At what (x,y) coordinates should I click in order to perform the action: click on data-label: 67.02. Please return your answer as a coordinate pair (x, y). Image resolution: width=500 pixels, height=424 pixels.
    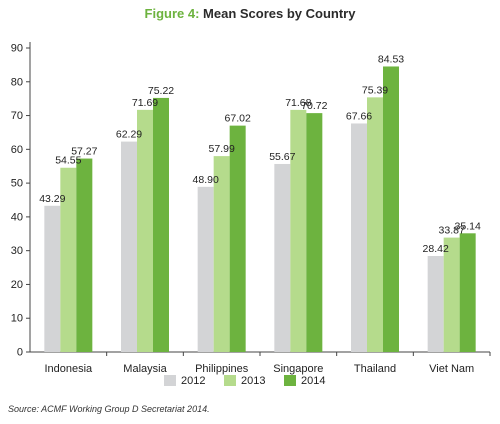
    Looking at the image, I should click on (238, 119).